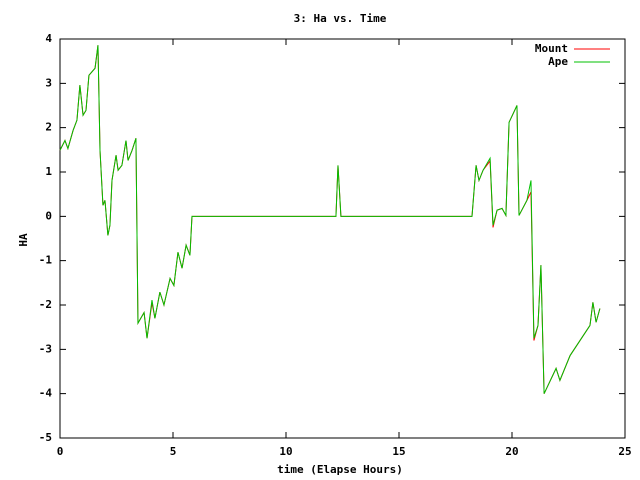  I want to click on y-axis-label: HA, so click(23, 240).